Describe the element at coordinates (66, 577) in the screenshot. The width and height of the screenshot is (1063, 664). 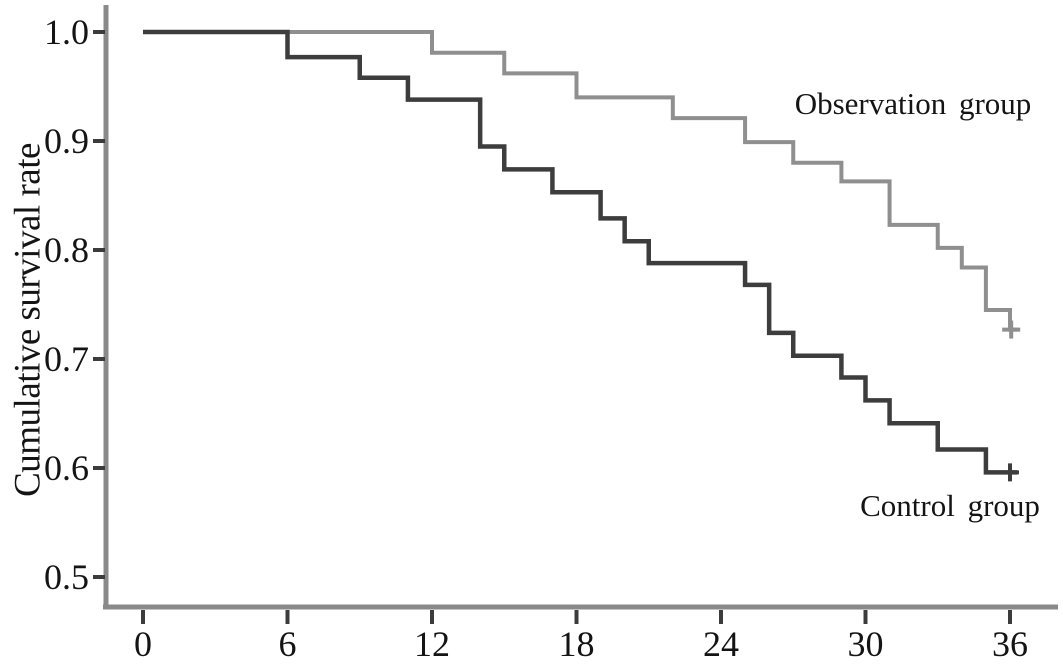
I see `y-tick-label: 0.5` at that location.